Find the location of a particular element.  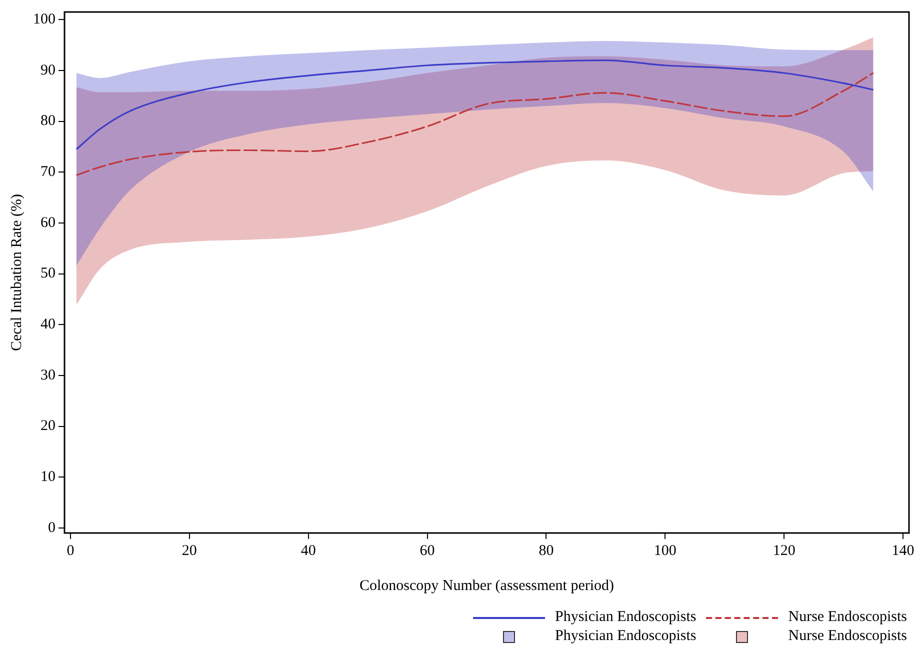

x-axis-title: Colonoscopy Number (assessment period) is located at coordinates (486, 586).